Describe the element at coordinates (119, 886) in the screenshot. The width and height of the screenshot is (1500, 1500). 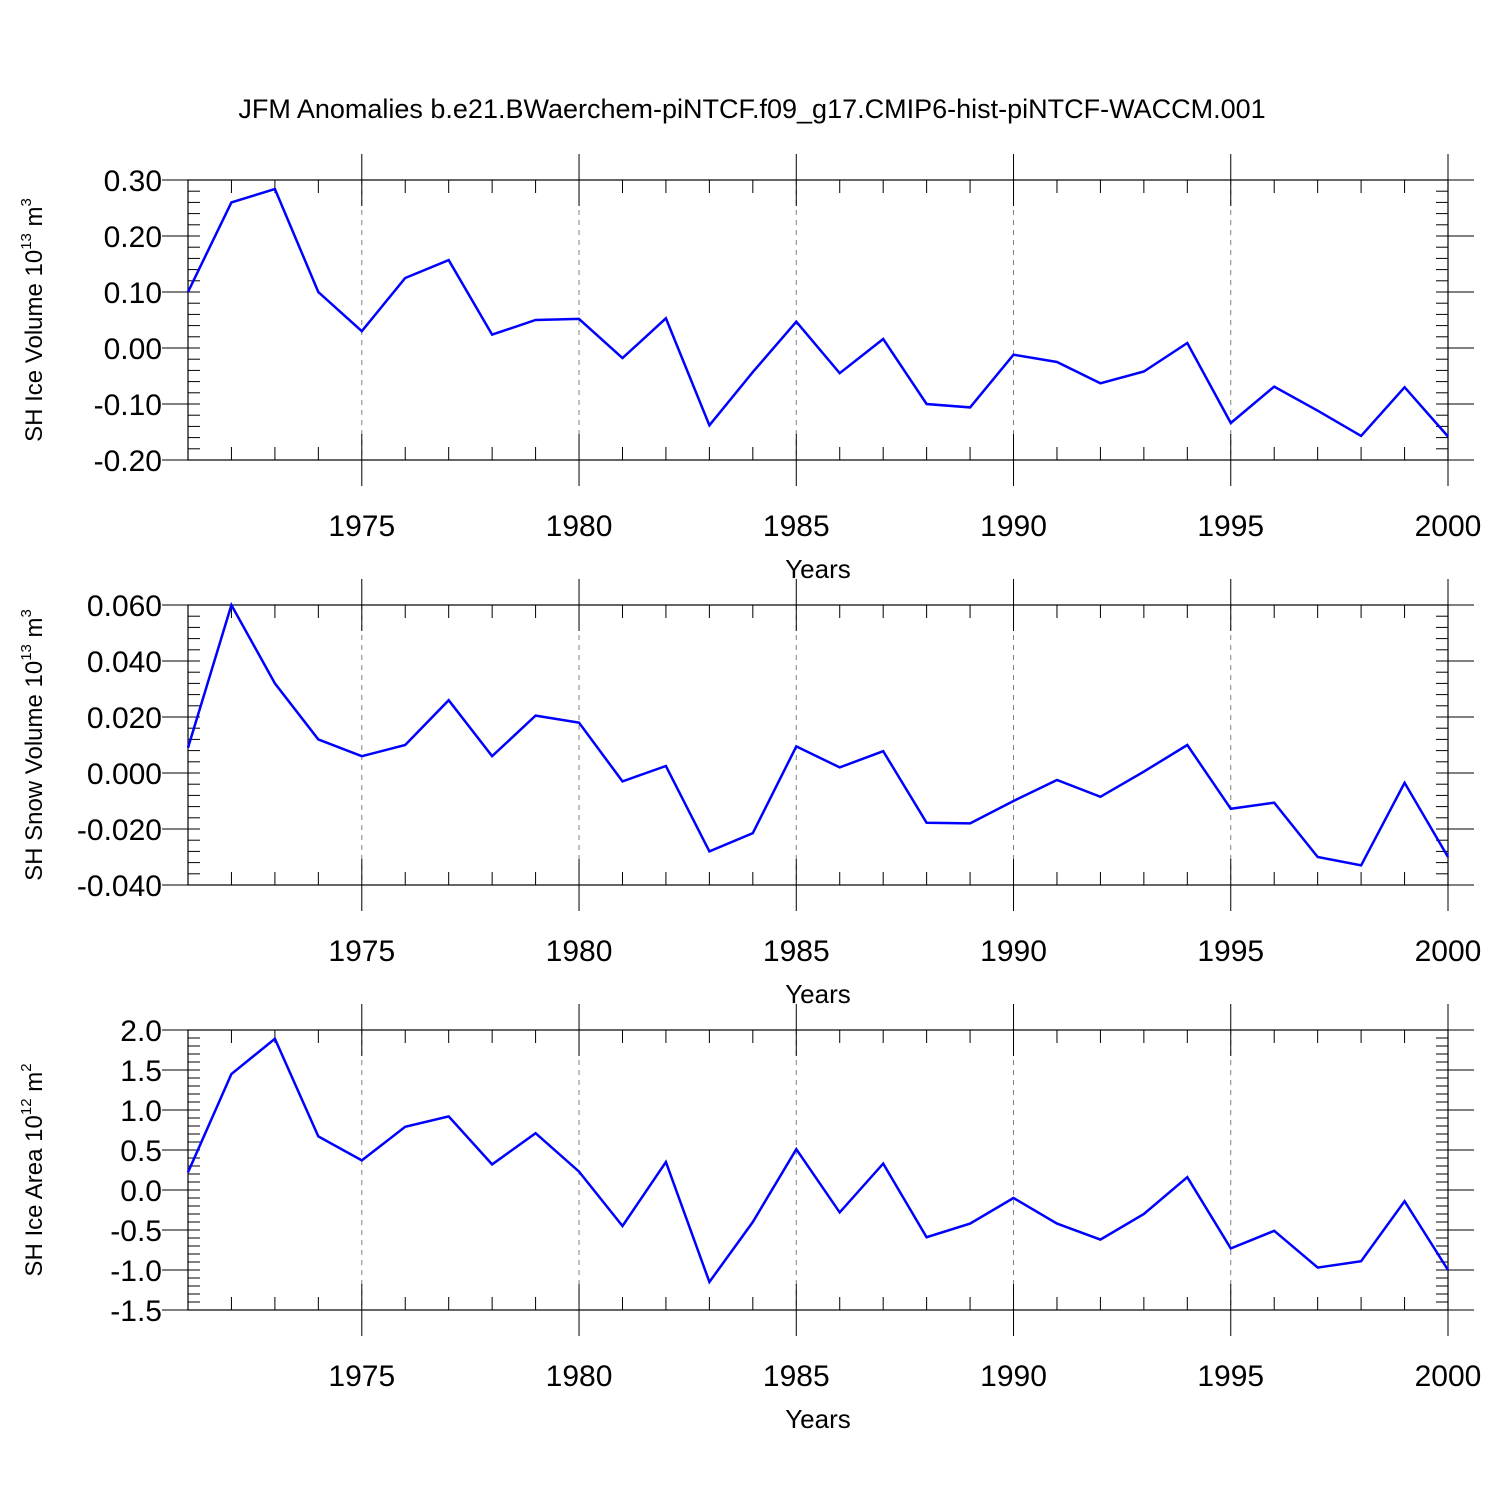
I see `y-tick-label: -0.040` at that location.